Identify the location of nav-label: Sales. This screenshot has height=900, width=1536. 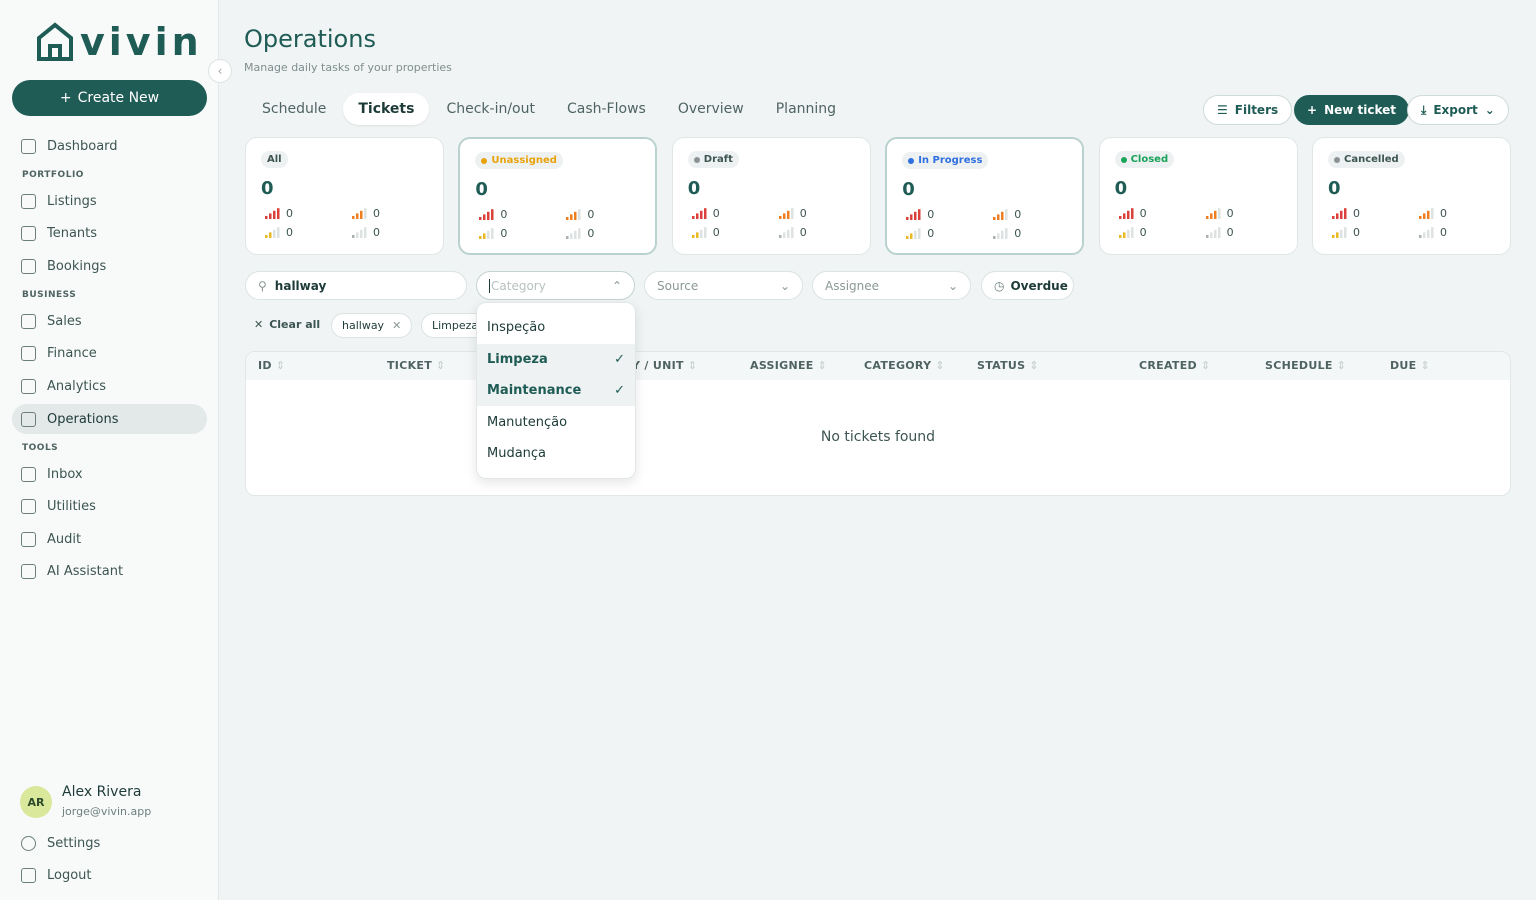
(64, 321).